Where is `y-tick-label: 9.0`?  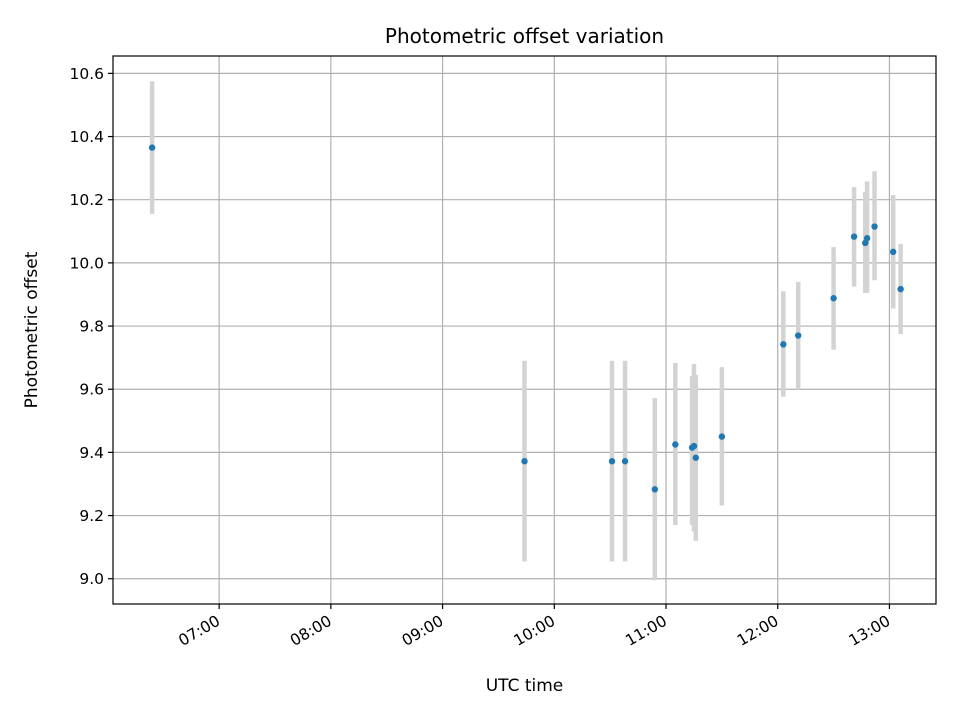 y-tick-label: 9.0 is located at coordinates (91, 579).